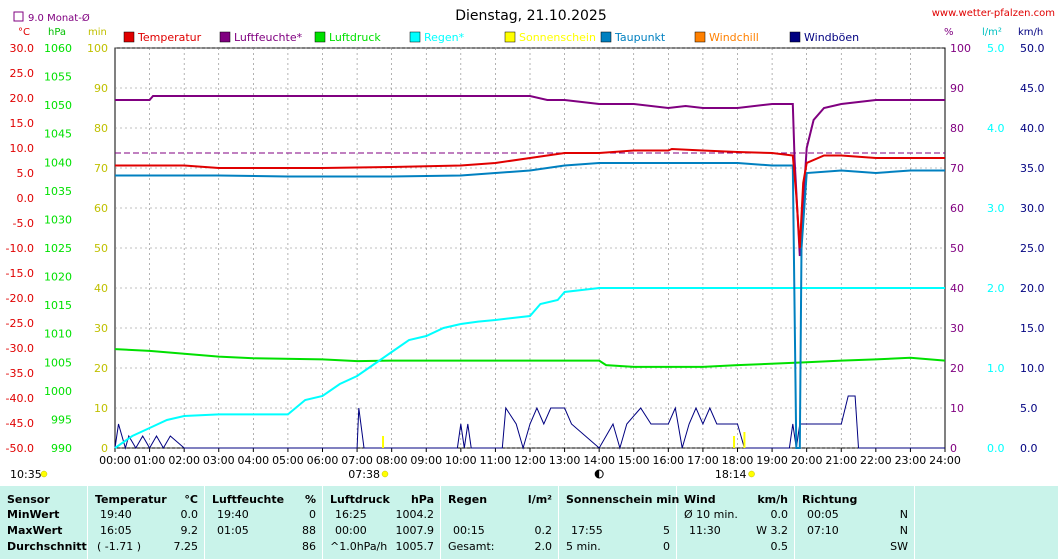  What do you see at coordinates (957, 248) in the screenshot?
I see `hum-tick-label: 50` at bounding box center [957, 248].